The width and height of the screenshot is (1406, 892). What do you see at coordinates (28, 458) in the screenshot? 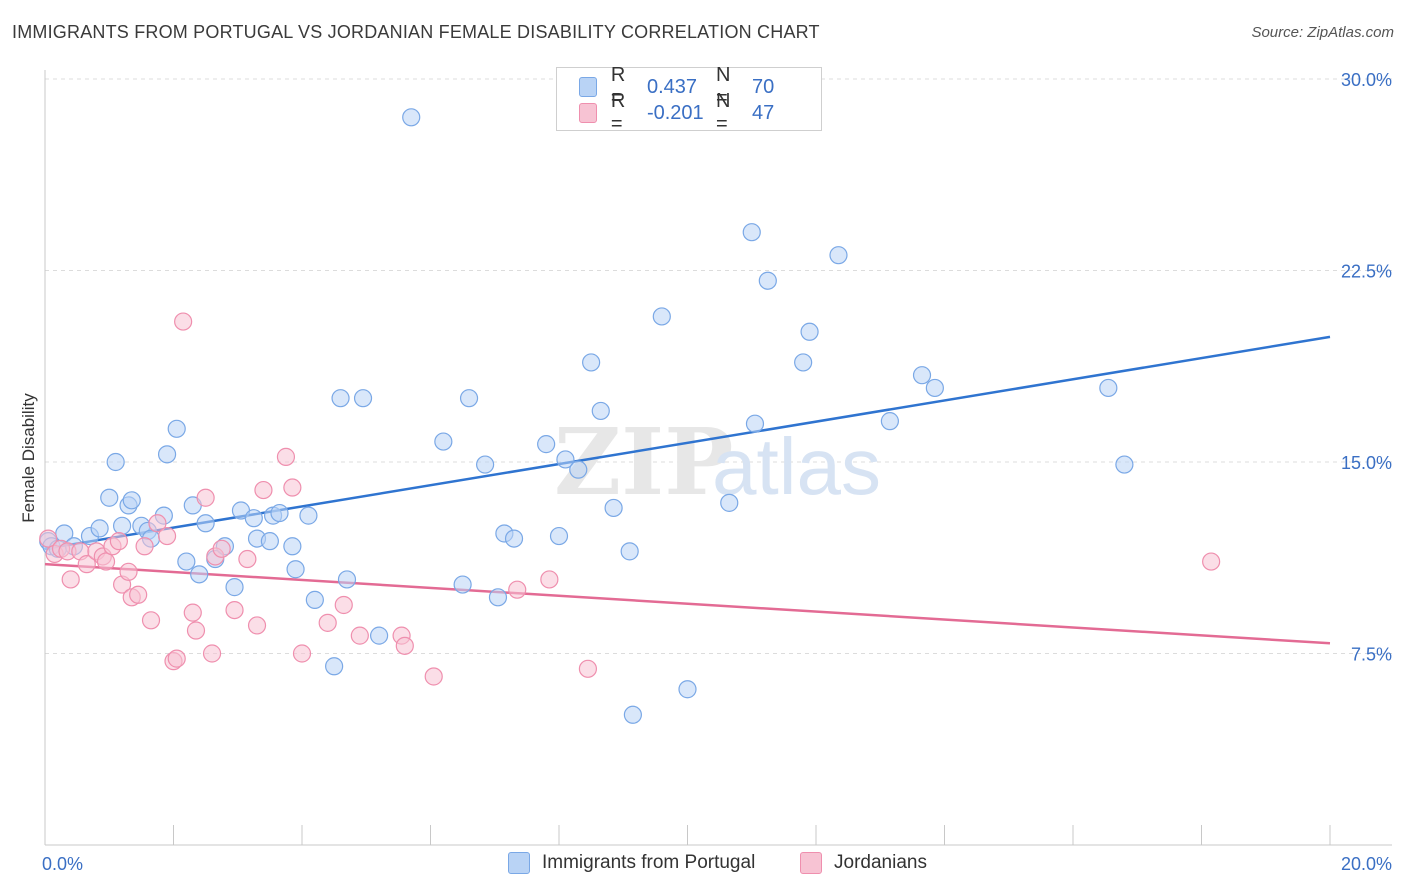
I see `y-axis-label: Female Disability` at bounding box center [28, 458].